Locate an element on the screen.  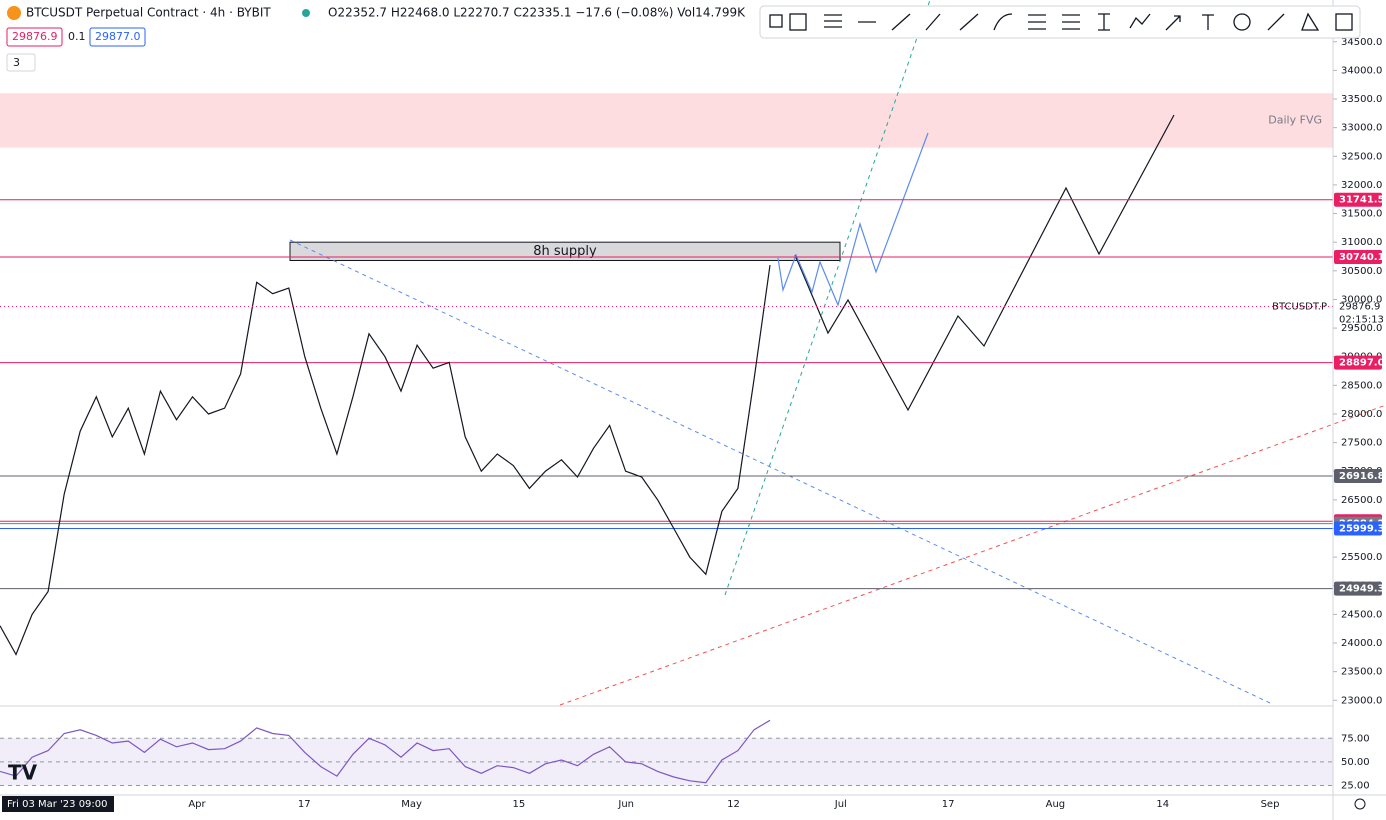
x-tick-label: Sep is located at coordinates (1270, 804).